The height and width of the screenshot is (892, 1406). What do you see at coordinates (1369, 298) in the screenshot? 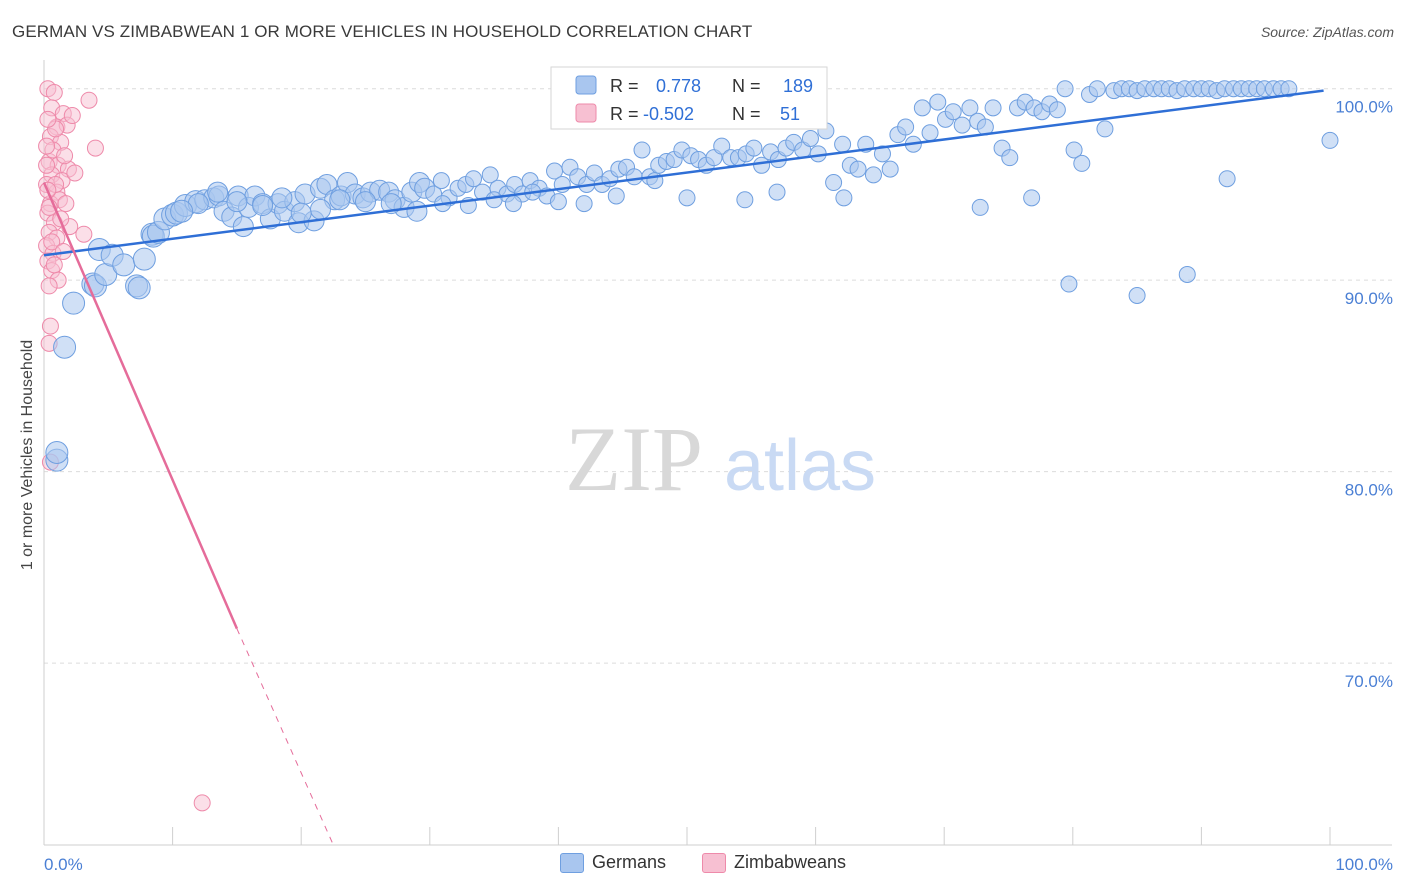
I see `y-tick-label-1: 90.0%` at bounding box center [1369, 298].